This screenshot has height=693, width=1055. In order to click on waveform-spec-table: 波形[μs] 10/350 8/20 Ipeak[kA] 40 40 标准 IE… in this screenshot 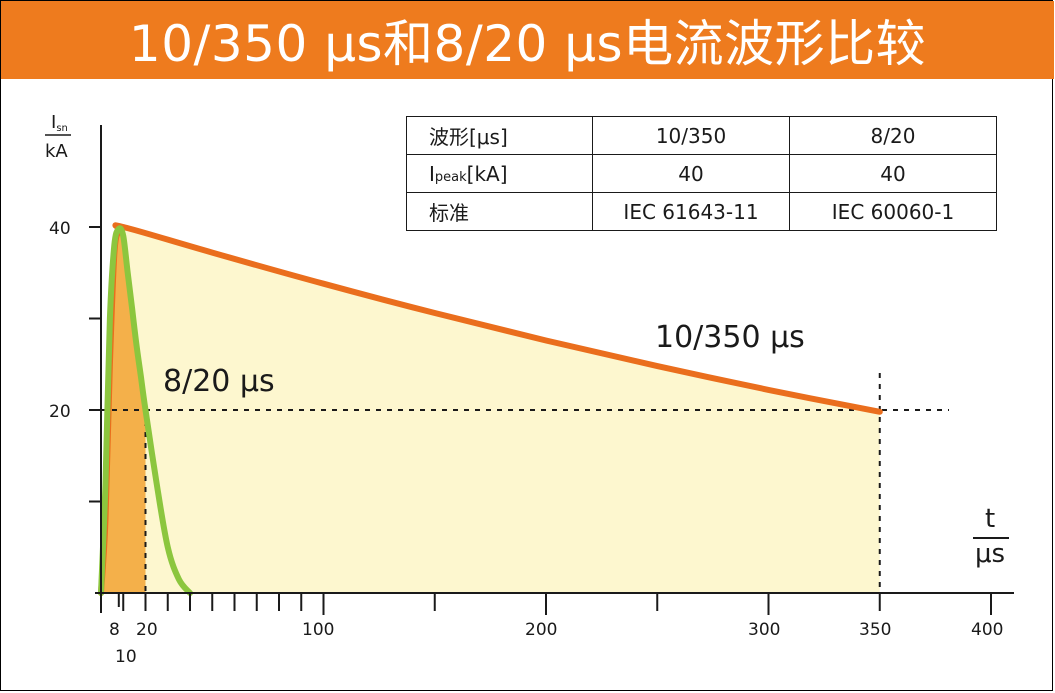, I will do `click(701, 173)`.